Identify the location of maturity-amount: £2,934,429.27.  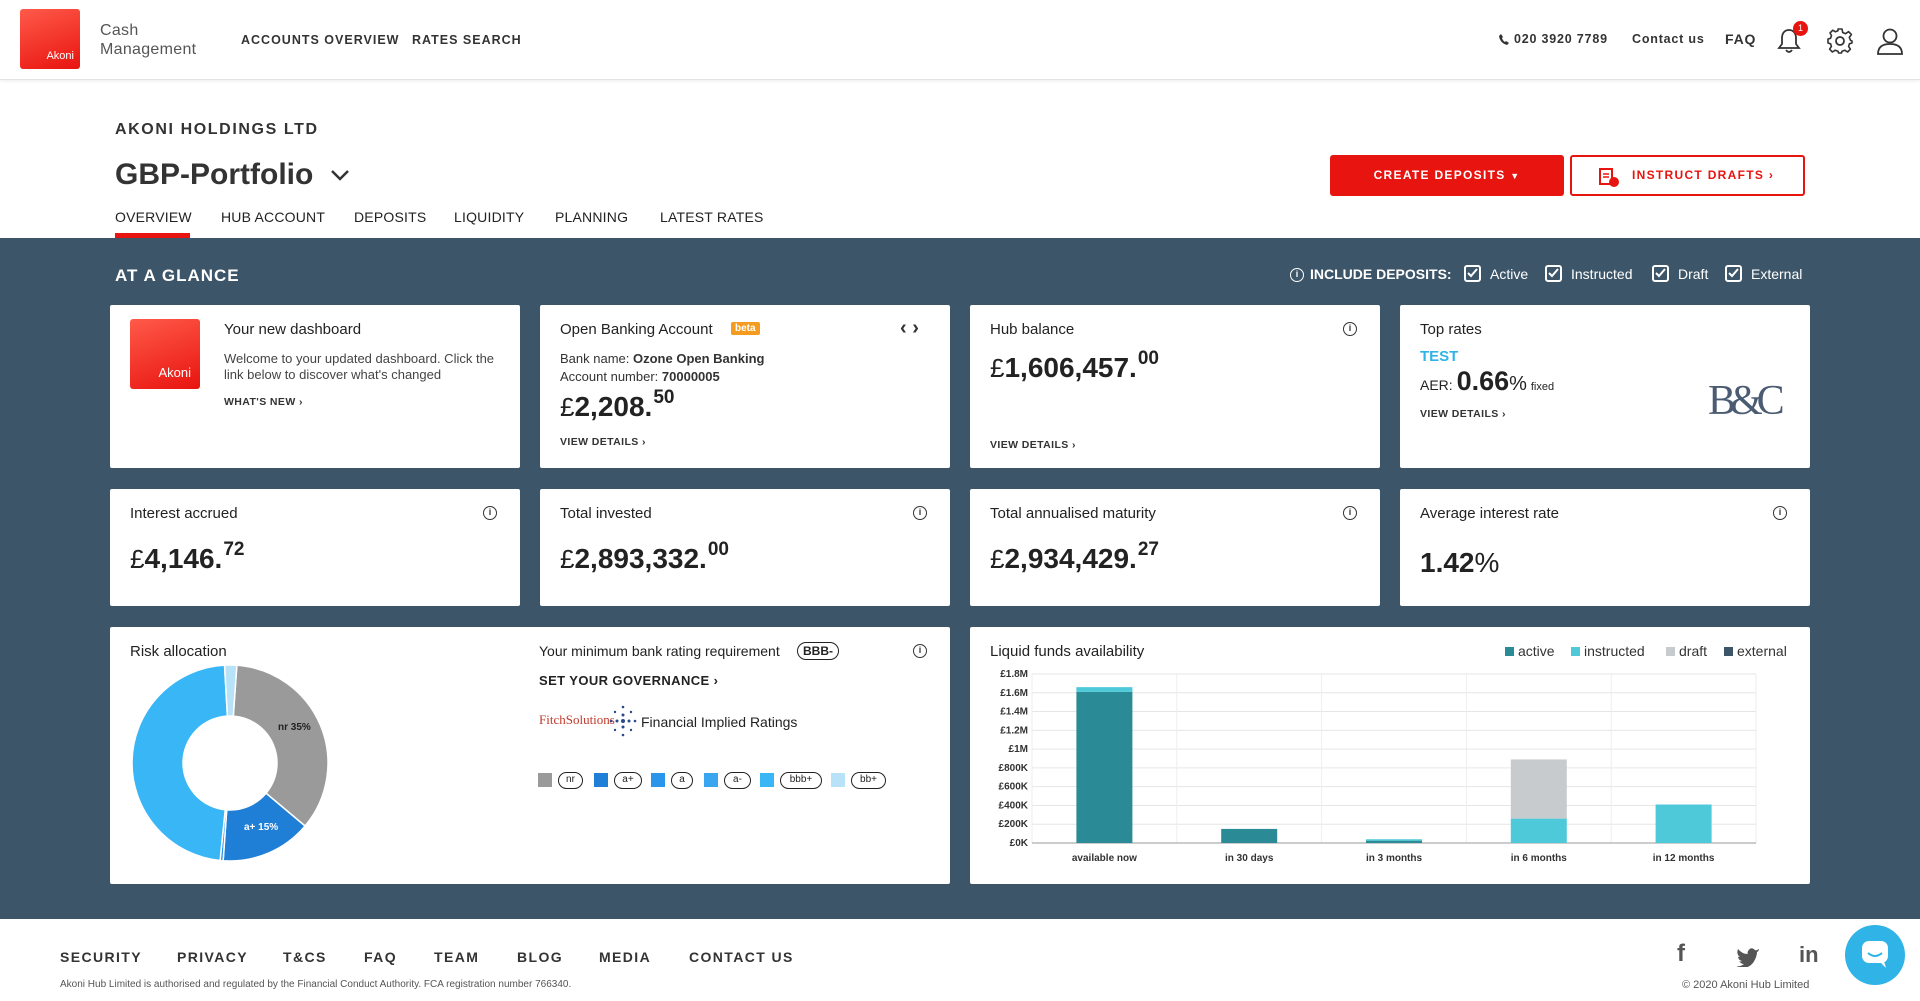
(1074, 556).